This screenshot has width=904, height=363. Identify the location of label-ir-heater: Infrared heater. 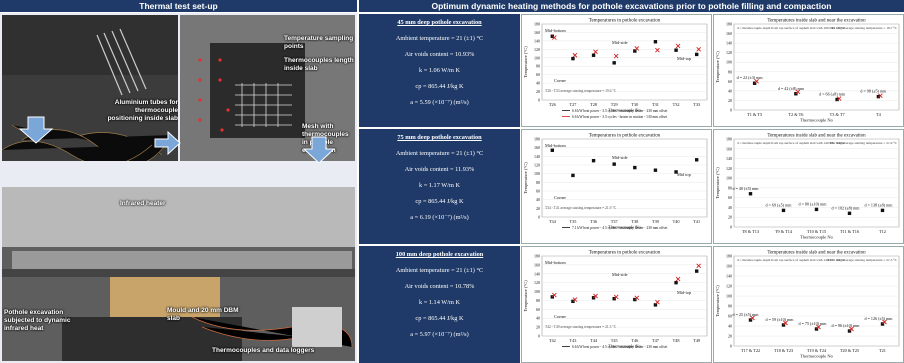
(143, 203).